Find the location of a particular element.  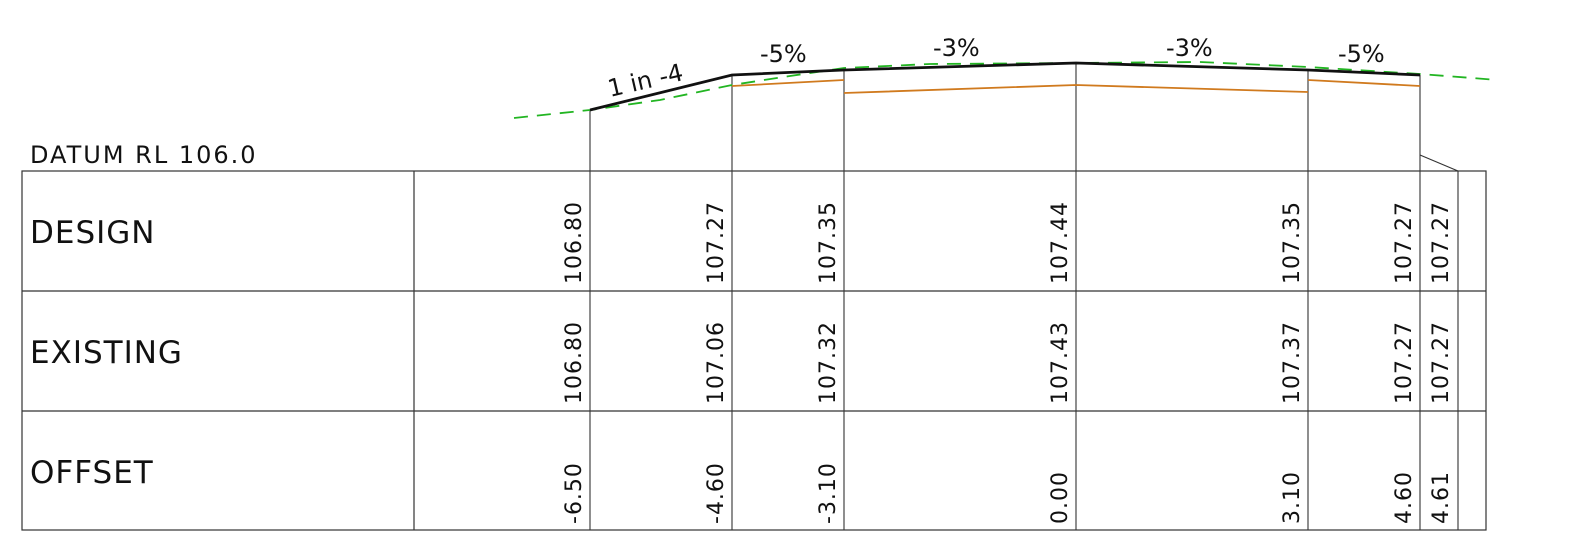

existing-value: 107.37 is located at coordinates (1292, 362).